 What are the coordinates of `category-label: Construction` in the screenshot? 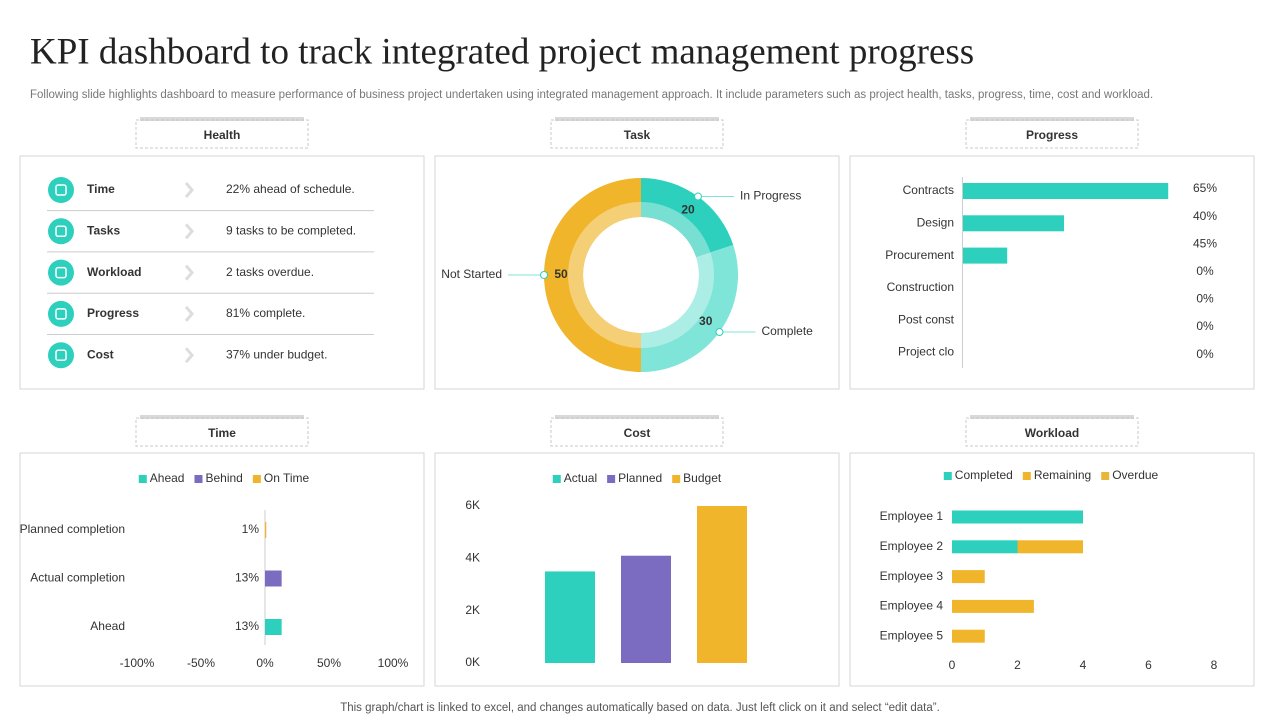 It's located at (920, 287).